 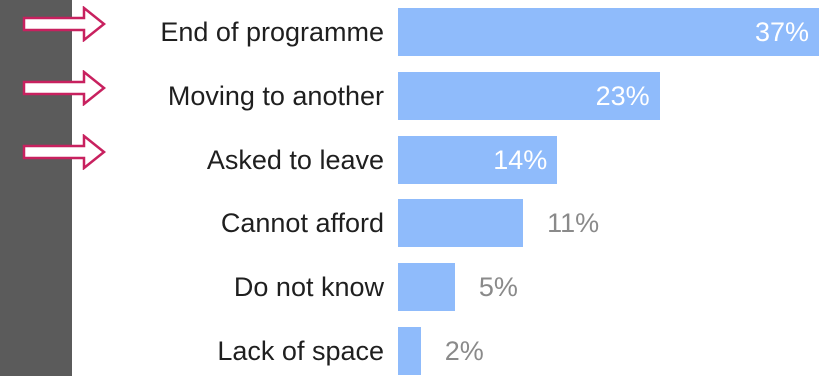 I want to click on value-label: 14%, so click(x=520, y=159).